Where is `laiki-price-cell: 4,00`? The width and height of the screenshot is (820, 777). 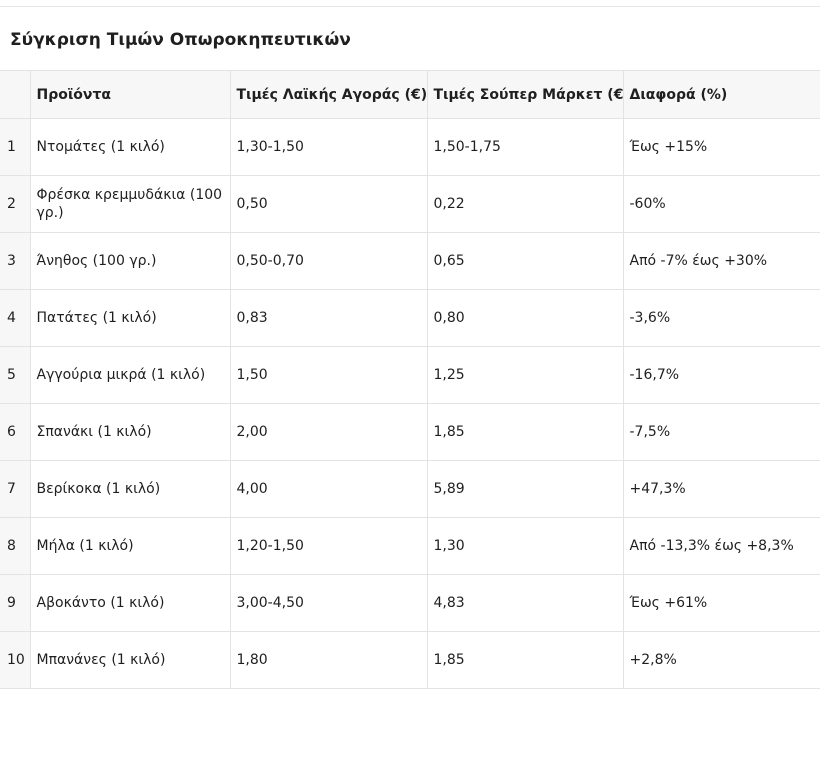 laiki-price-cell: 4,00 is located at coordinates (329, 489).